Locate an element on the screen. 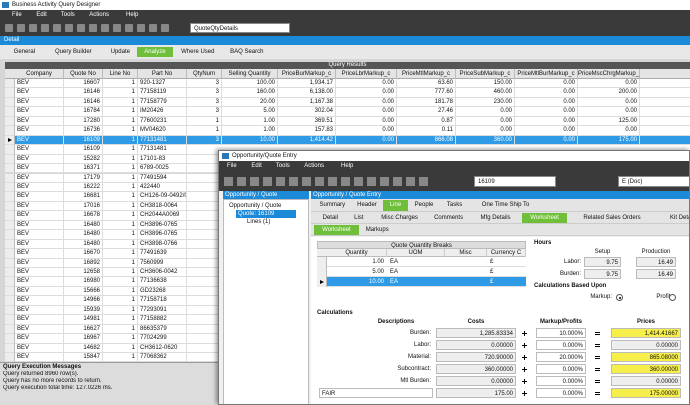 The image size is (690, 405). tab: Summary is located at coordinates (332, 205).